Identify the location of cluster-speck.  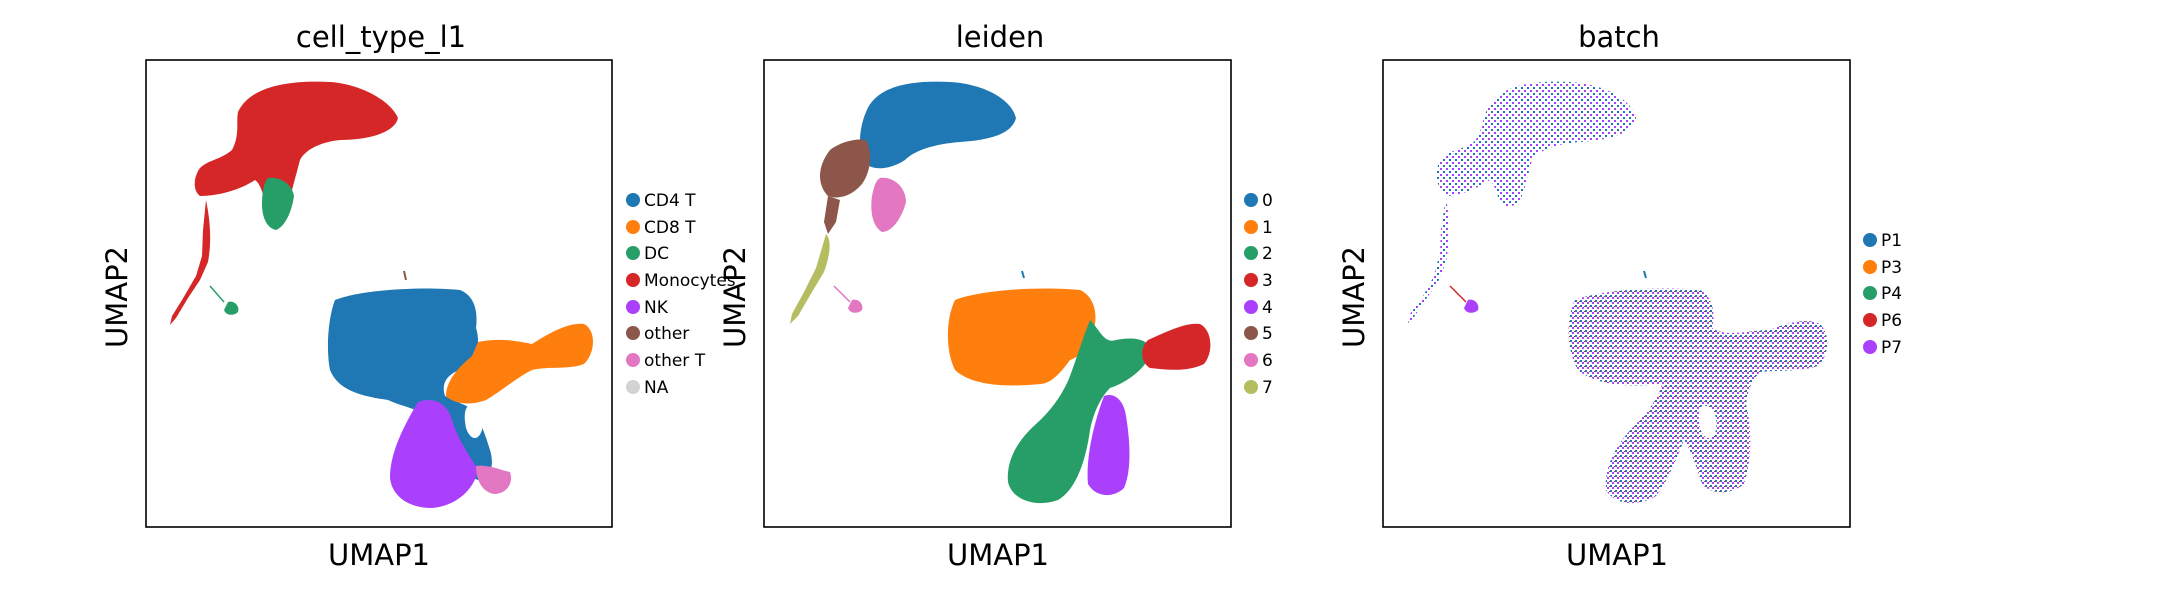
(1645, 274).